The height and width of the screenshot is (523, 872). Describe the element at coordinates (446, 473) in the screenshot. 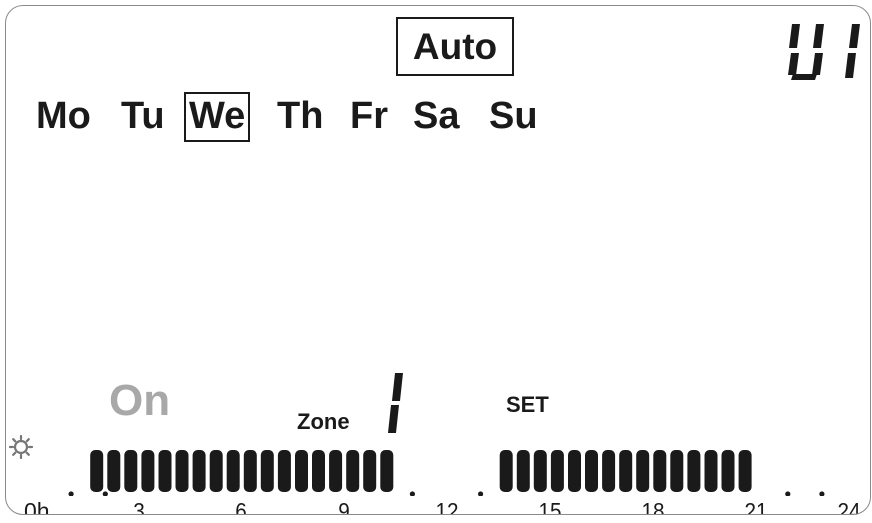

I see `schedule-bars` at that location.